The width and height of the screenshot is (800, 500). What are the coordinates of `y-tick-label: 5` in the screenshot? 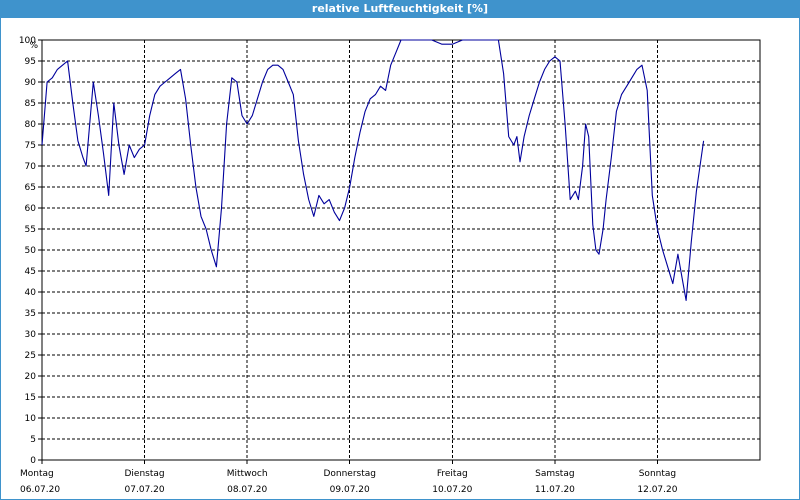 It's located at (33, 440).